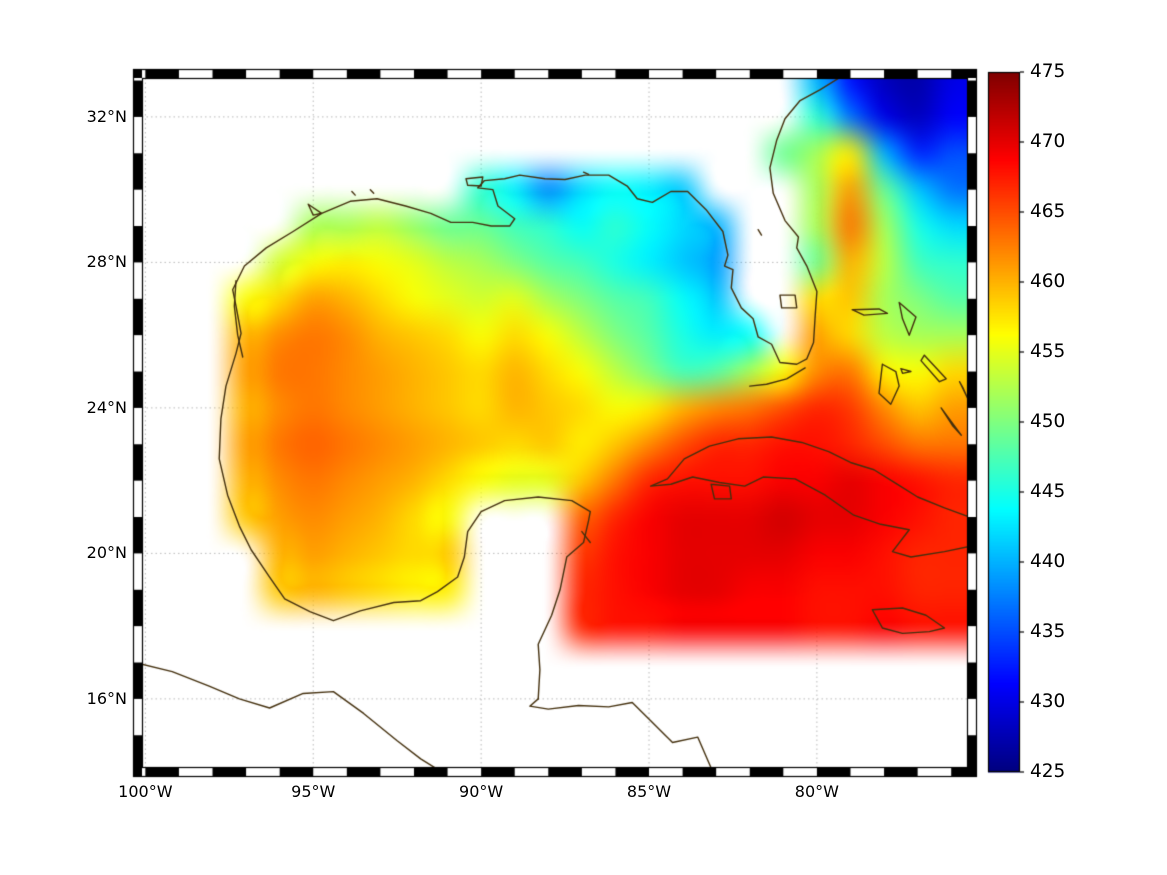  What do you see at coordinates (106, 407) in the screenshot?
I see `y-tick-label: 24°N` at bounding box center [106, 407].